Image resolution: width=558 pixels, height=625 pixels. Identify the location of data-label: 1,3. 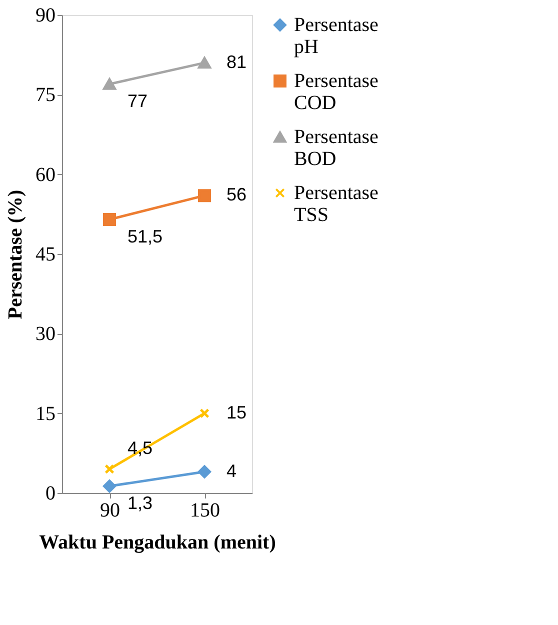
(140, 503).